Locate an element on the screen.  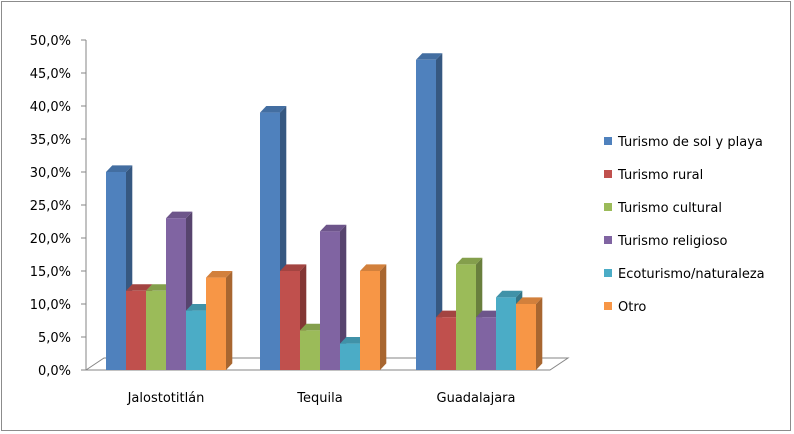
y-tick-label: 45,0% is located at coordinates (50, 74).